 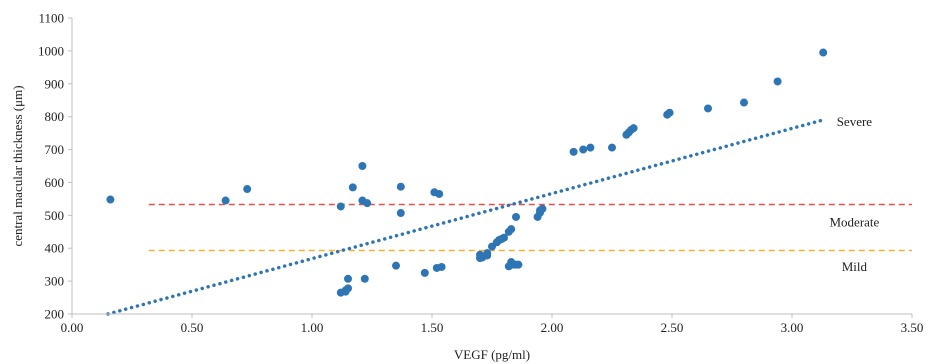 What do you see at coordinates (17, 165) in the screenshot?
I see `y-axis-title: central macular thickness (μm)` at bounding box center [17, 165].